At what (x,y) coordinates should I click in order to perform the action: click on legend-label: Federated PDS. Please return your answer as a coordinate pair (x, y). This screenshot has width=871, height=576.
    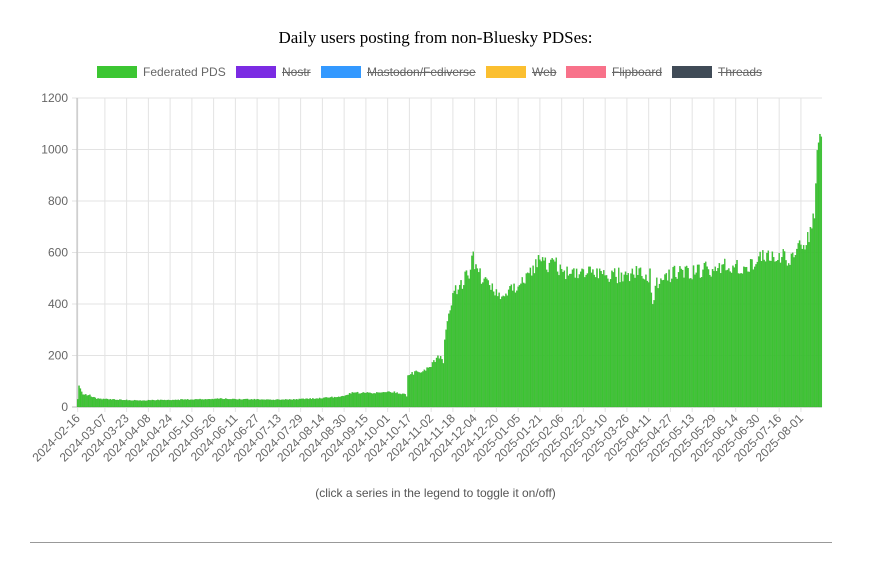
    Looking at the image, I should click on (184, 72).